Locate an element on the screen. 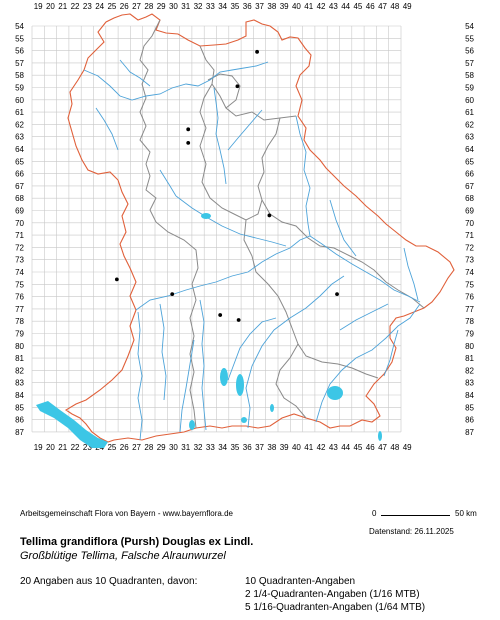 The width and height of the screenshot is (500, 620). district-border-lower-franconia-west is located at coordinates (150, 121).